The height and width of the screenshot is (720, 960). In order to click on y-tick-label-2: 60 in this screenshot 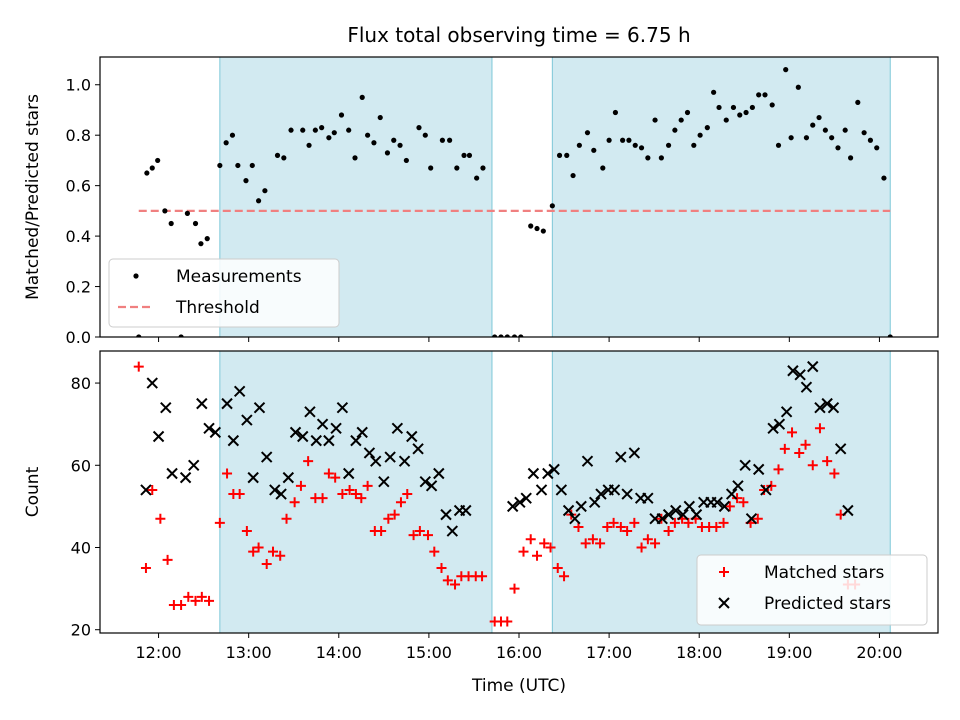, I will do `click(81, 465)`.